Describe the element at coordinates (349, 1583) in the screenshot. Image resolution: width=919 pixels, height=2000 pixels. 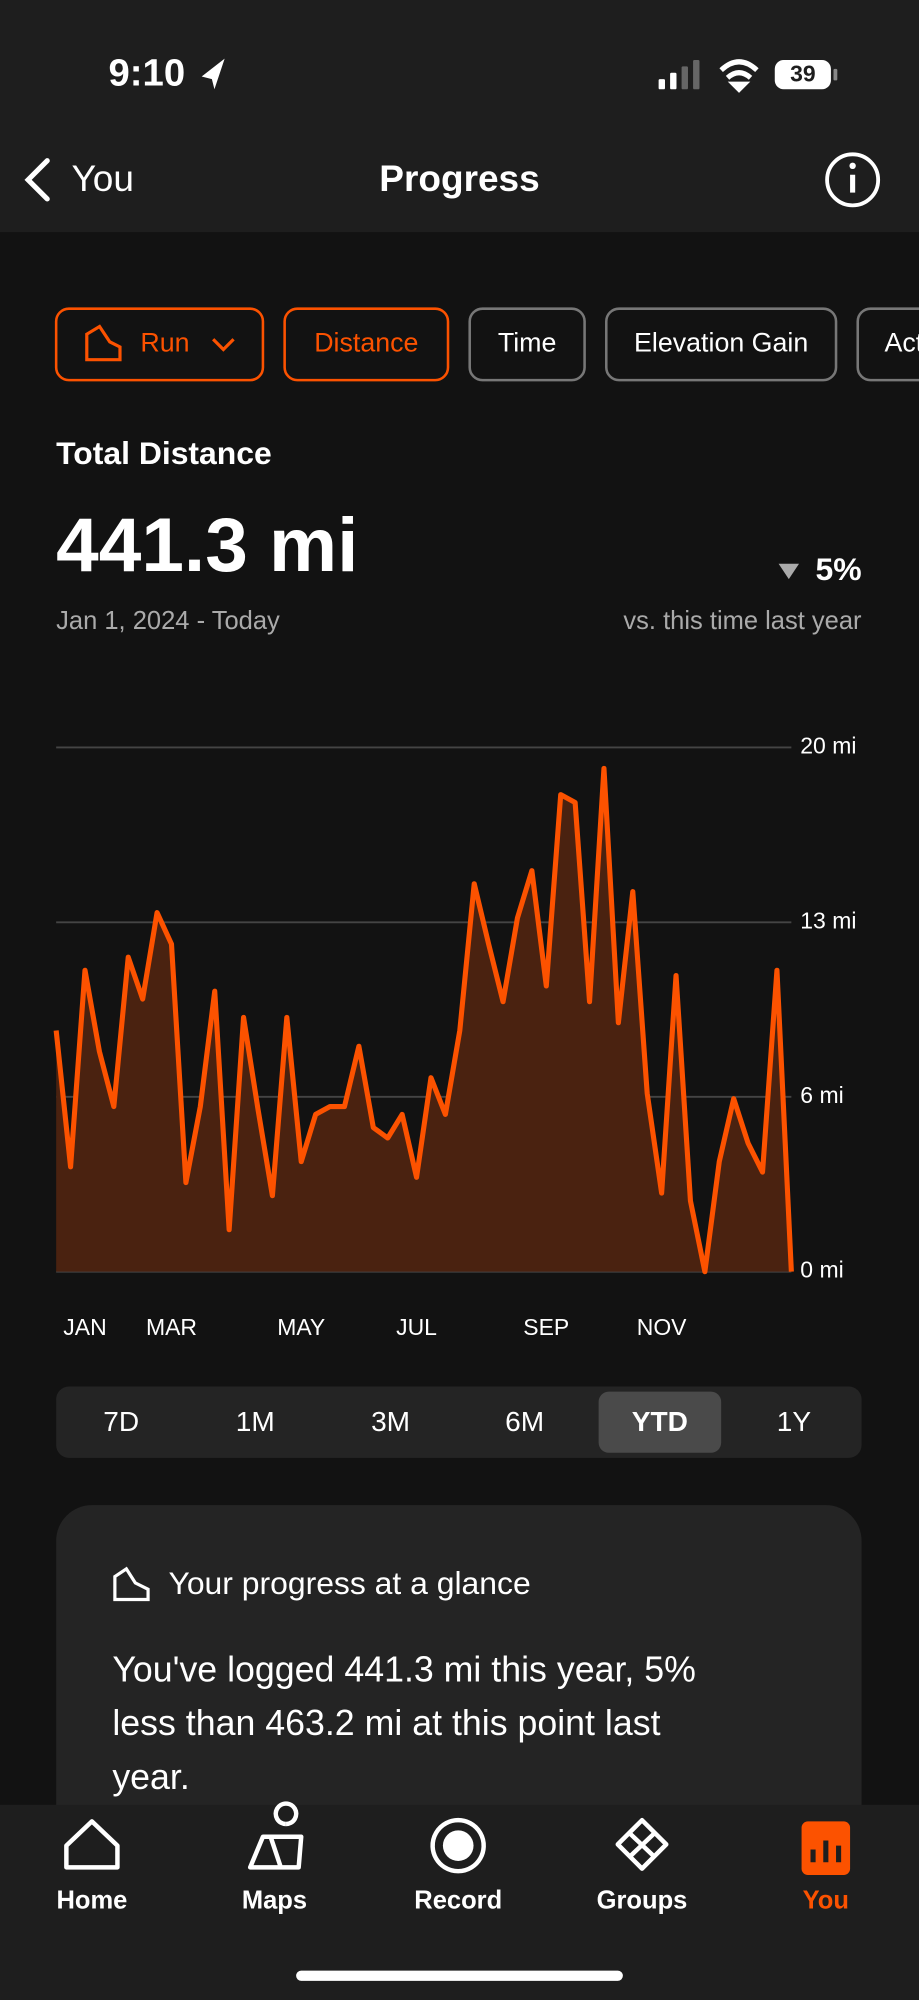
I see `insight-title: Your progress at a glance` at that location.